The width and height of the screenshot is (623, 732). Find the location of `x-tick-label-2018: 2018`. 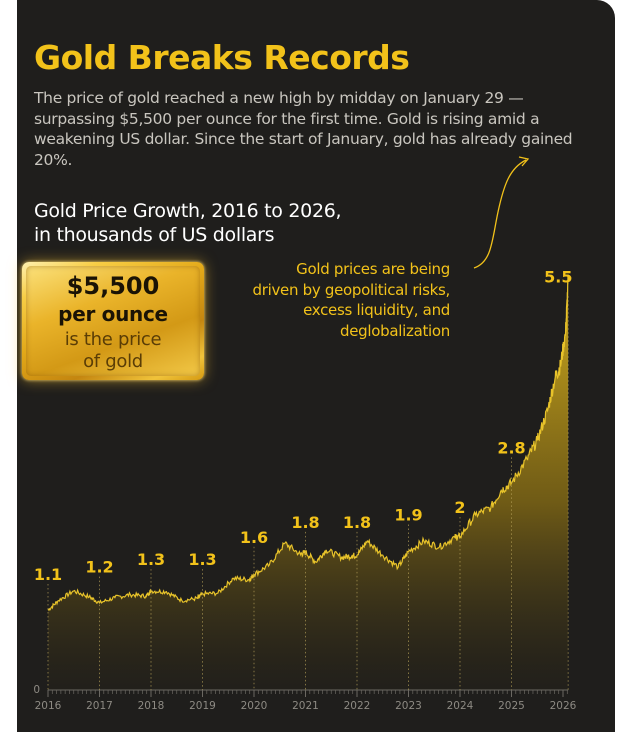

x-tick-label-2018: 2018 is located at coordinates (151, 706).